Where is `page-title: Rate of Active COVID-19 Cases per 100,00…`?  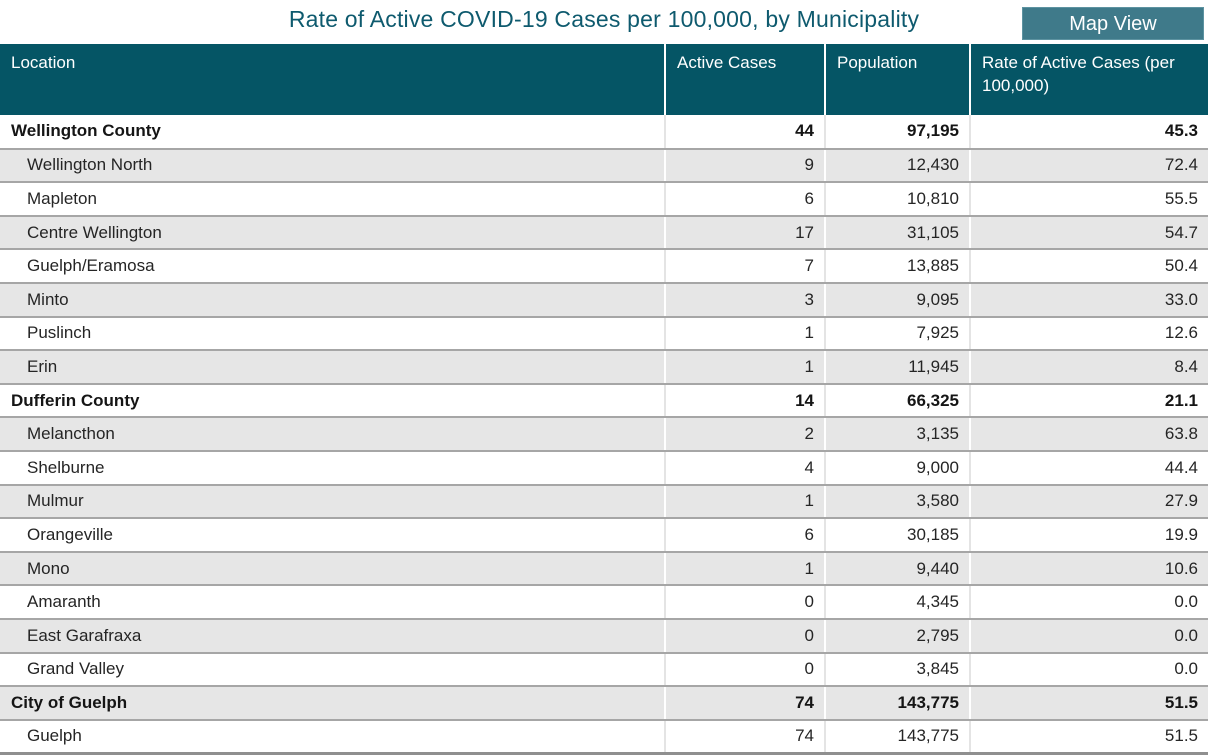 page-title: Rate of Active COVID-19 Cases per 100,00… is located at coordinates (604, 19).